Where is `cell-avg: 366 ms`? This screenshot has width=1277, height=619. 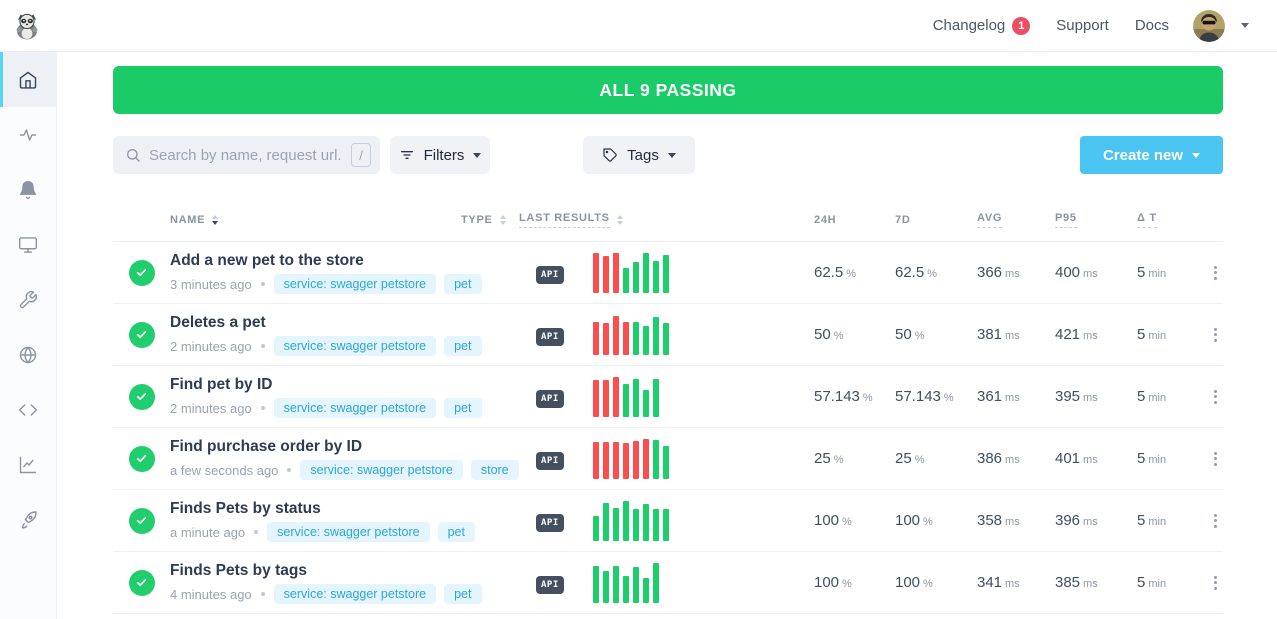 cell-avg: 366 ms is located at coordinates (1016, 273).